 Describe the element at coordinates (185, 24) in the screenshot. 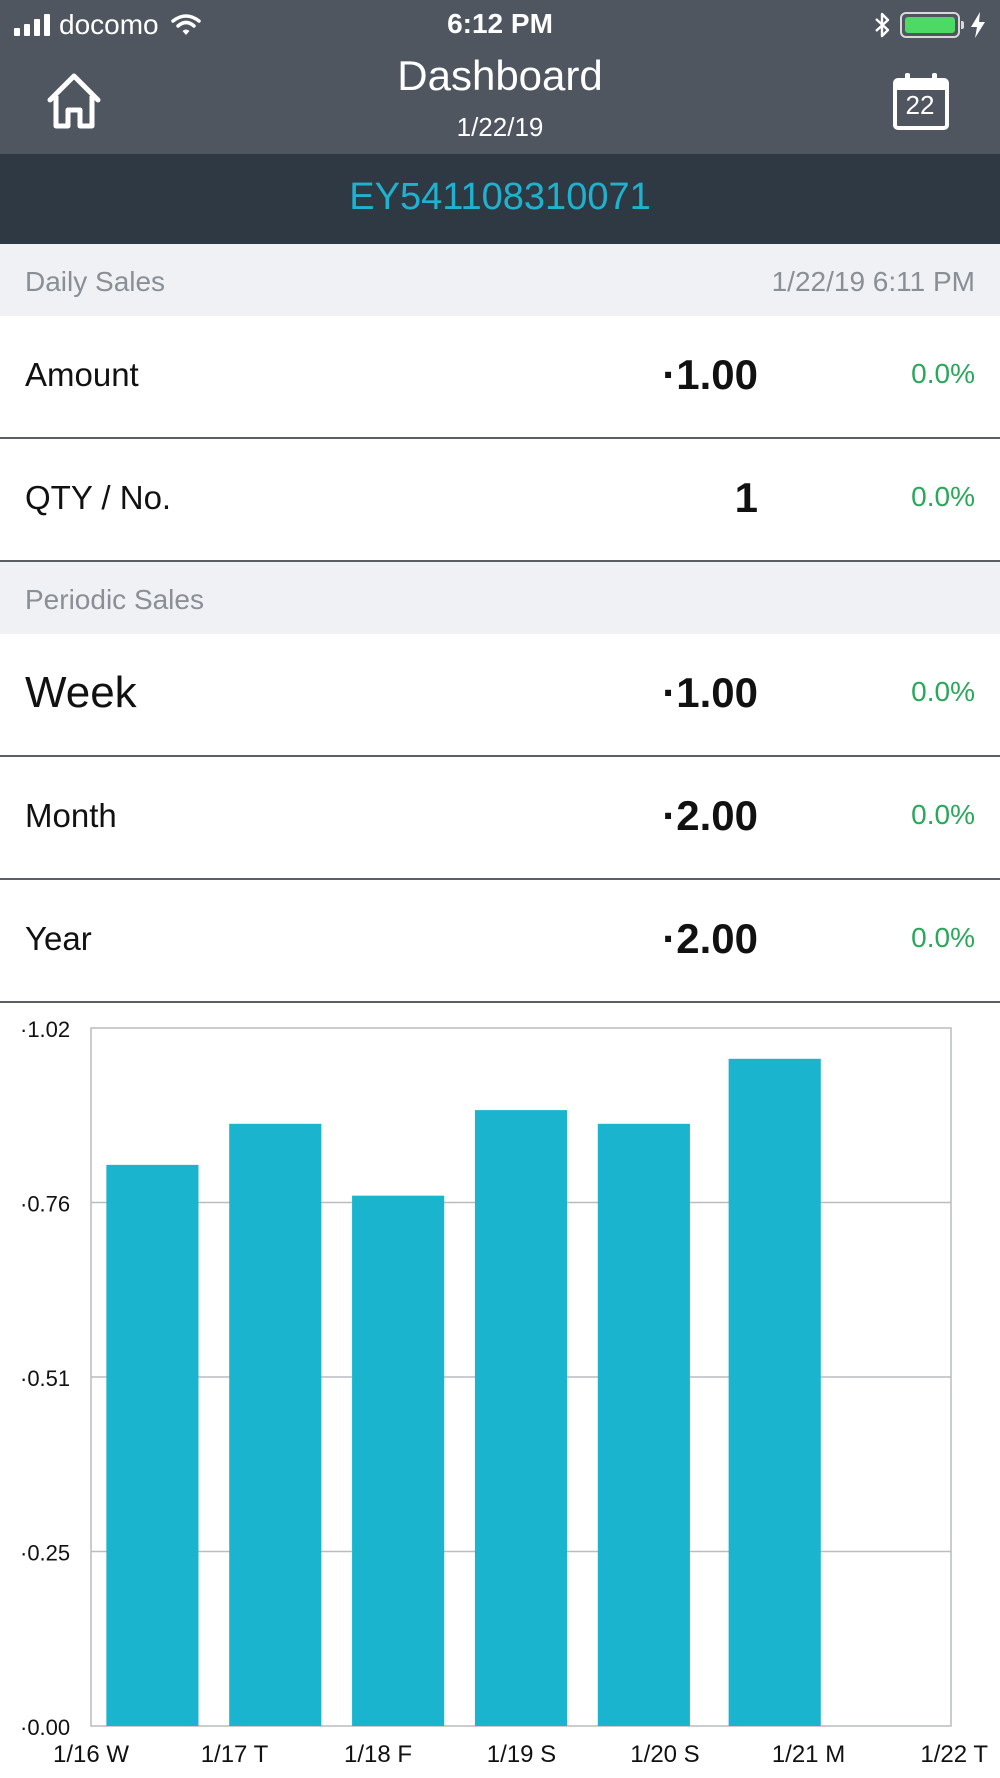

I see `wifi-icon` at that location.